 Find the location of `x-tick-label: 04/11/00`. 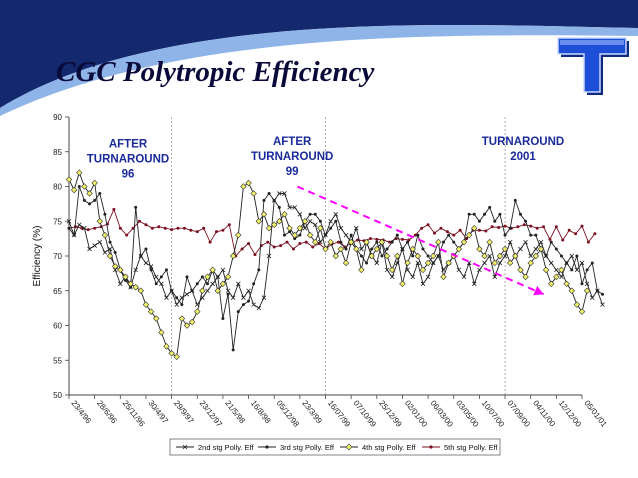

x-tick-label: 04/11/00 is located at coordinates (544, 414).